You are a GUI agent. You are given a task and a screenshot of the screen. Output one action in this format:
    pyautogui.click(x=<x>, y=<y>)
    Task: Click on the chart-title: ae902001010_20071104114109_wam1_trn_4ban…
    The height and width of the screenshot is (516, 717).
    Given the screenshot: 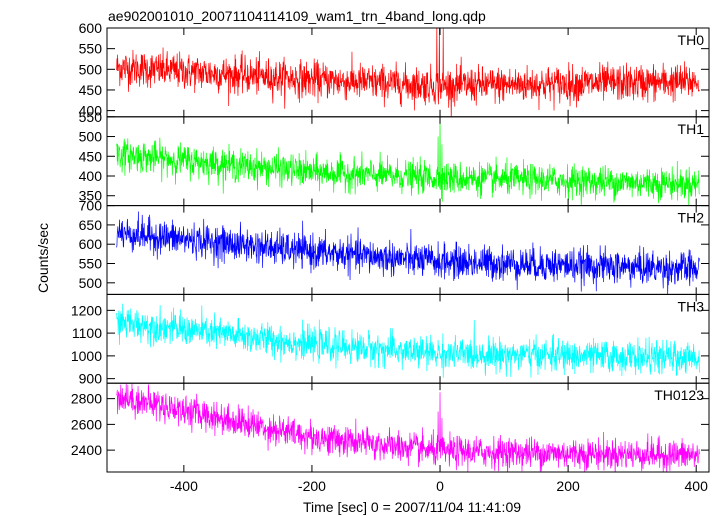 What is the action you would take?
    pyautogui.click(x=297, y=16)
    